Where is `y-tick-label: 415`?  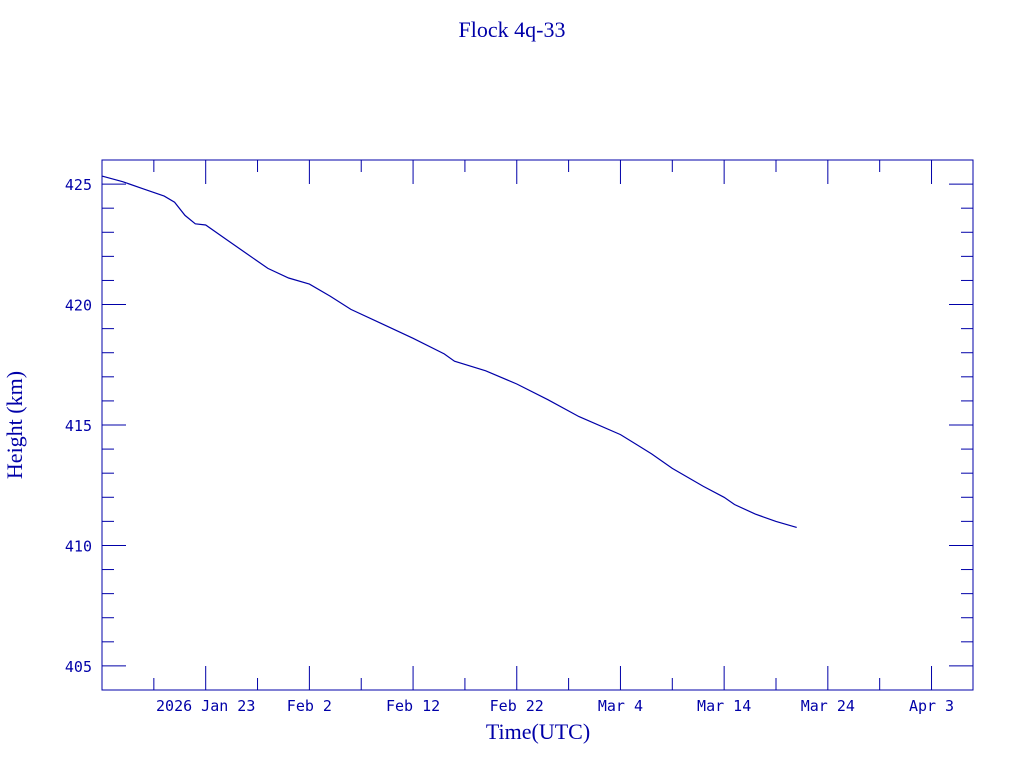
y-tick-label: 415 is located at coordinates (78, 426).